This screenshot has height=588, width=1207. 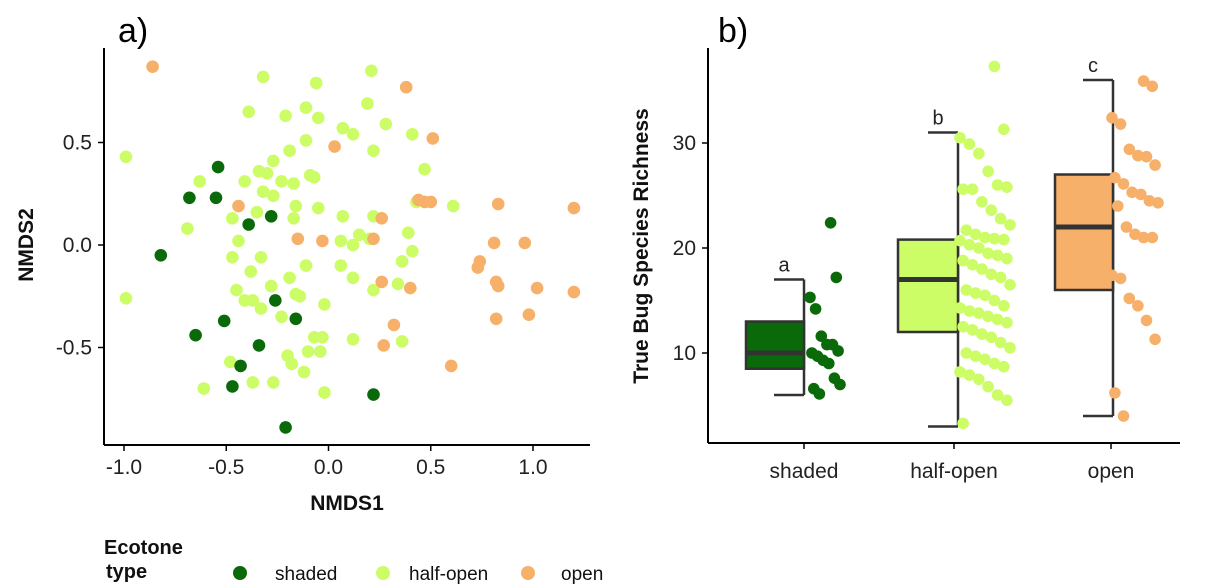 What do you see at coordinates (133, 31) in the screenshot?
I see `panel-a-label: a)` at bounding box center [133, 31].